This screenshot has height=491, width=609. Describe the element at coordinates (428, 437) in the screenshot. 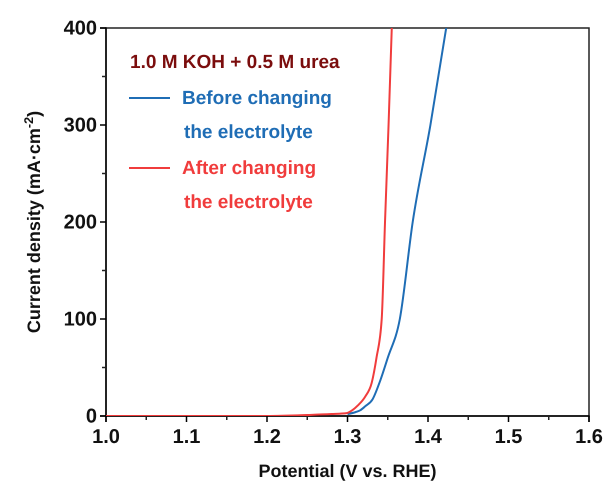

I see `x-tick-label: 1.4` at that location.